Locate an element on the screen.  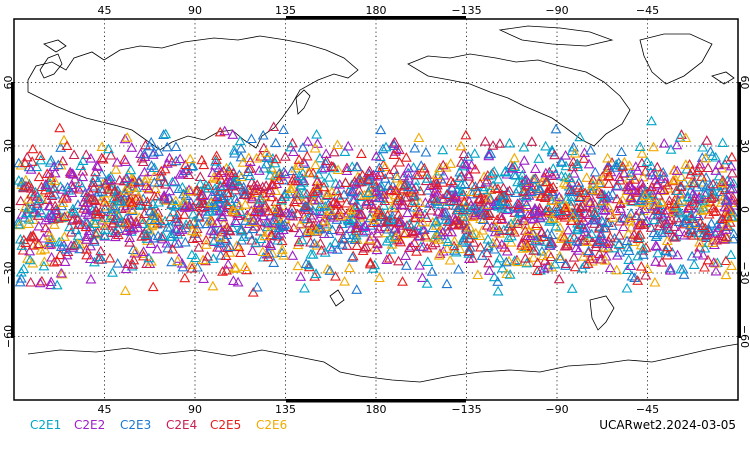
bottom-frame-bar is located at coordinates (376, 401).